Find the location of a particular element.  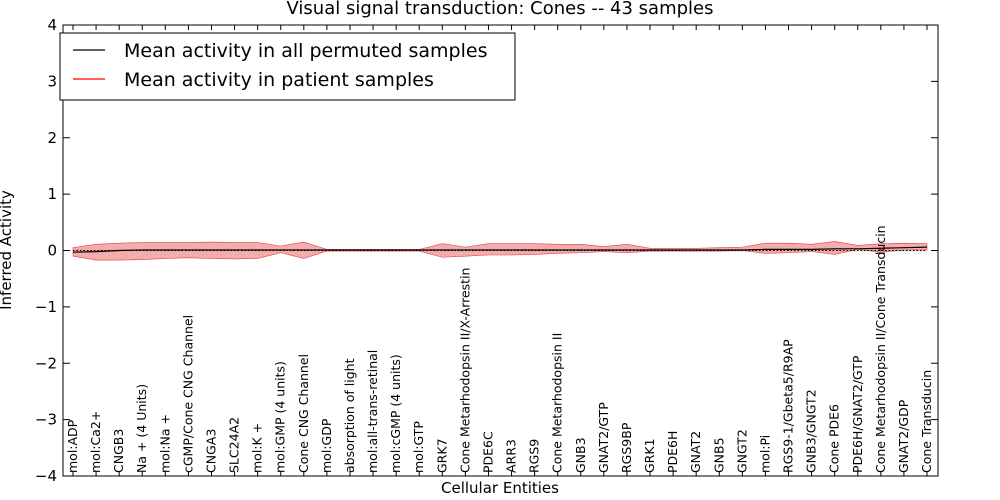

category-label: mol:GDP is located at coordinates (326, 445).